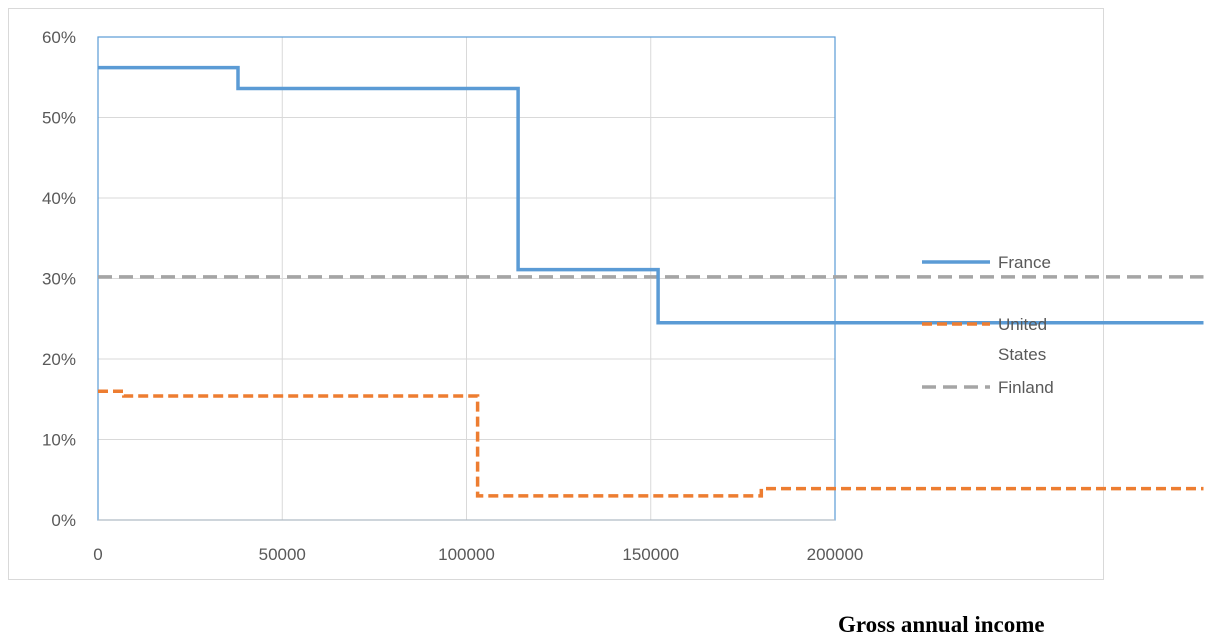  What do you see at coordinates (466, 554) in the screenshot?
I see `x-tick-label: 100000` at bounding box center [466, 554].